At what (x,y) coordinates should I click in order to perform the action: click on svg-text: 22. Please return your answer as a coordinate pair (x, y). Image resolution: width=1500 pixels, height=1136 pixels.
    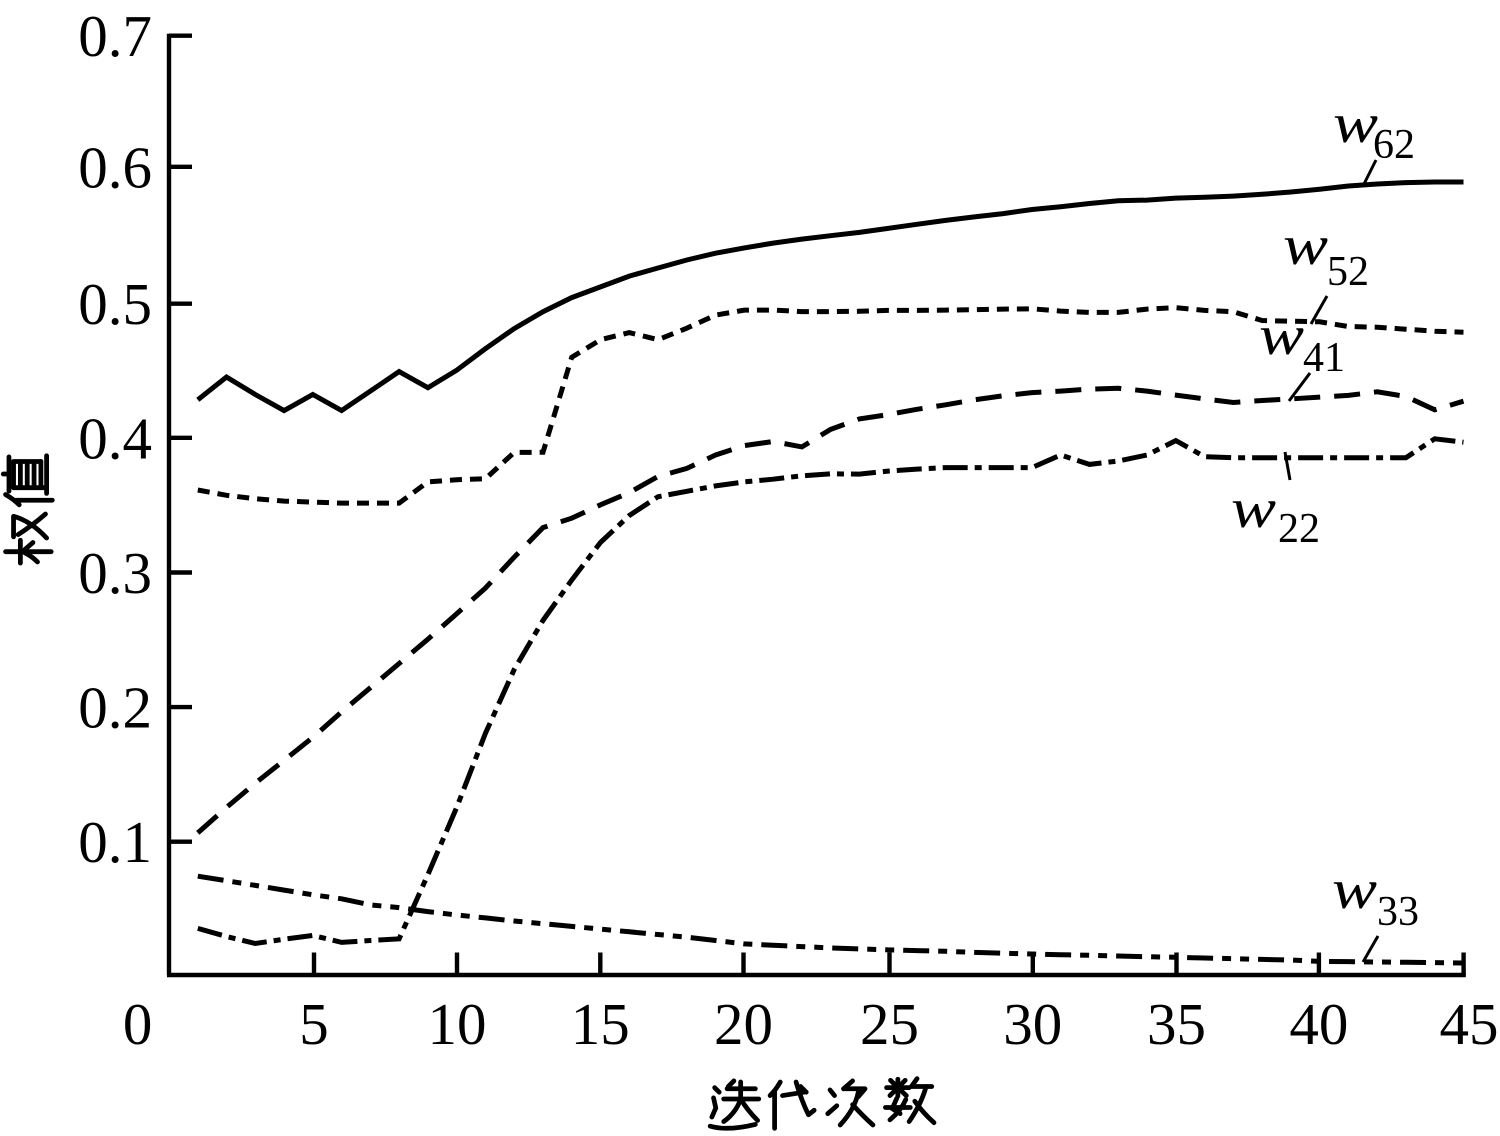
    Looking at the image, I should click on (1299, 529).